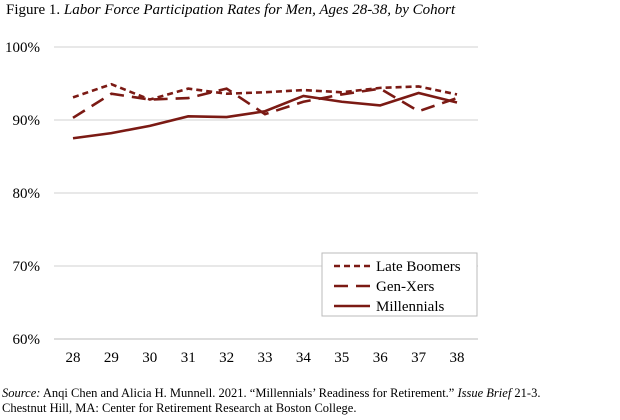  Describe the element at coordinates (526, 393) in the screenshot. I see `source-text-2: 21-3.` at that location.